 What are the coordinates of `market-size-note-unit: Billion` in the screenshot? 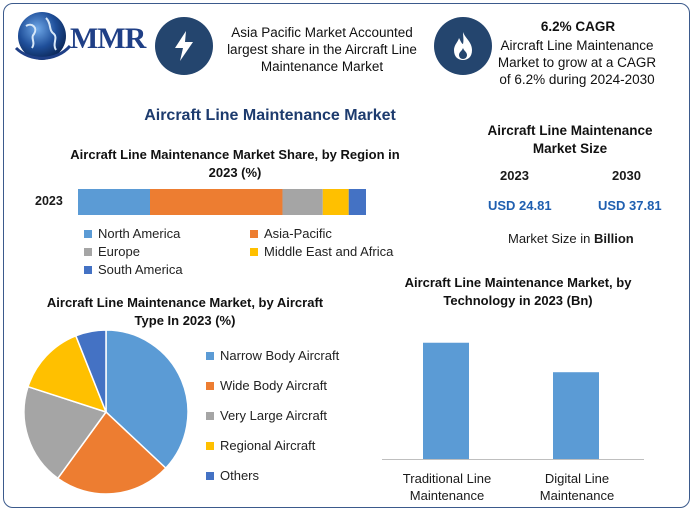 It's located at (613, 238).